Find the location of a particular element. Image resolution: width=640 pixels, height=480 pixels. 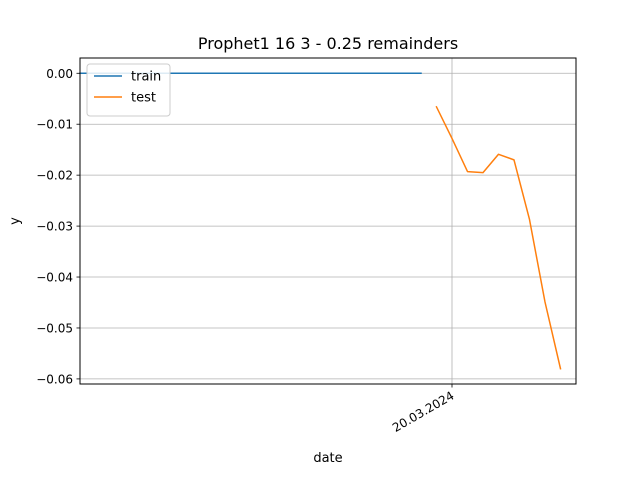

legend: train test is located at coordinates (128, 90).